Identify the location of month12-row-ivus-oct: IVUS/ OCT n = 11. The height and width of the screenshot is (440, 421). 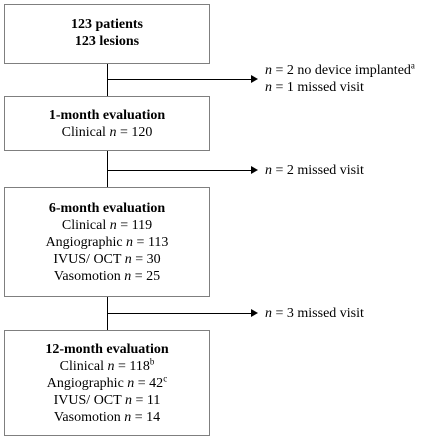
(107, 400).